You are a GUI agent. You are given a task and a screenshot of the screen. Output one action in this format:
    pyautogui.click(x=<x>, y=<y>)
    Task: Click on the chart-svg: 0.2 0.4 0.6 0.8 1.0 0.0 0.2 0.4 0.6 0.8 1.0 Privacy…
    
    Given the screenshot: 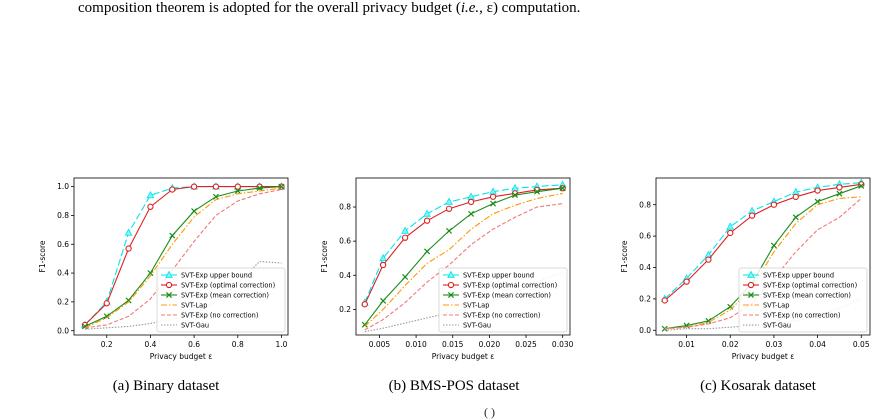 What is the action you would take?
    pyautogui.click(x=163, y=269)
    